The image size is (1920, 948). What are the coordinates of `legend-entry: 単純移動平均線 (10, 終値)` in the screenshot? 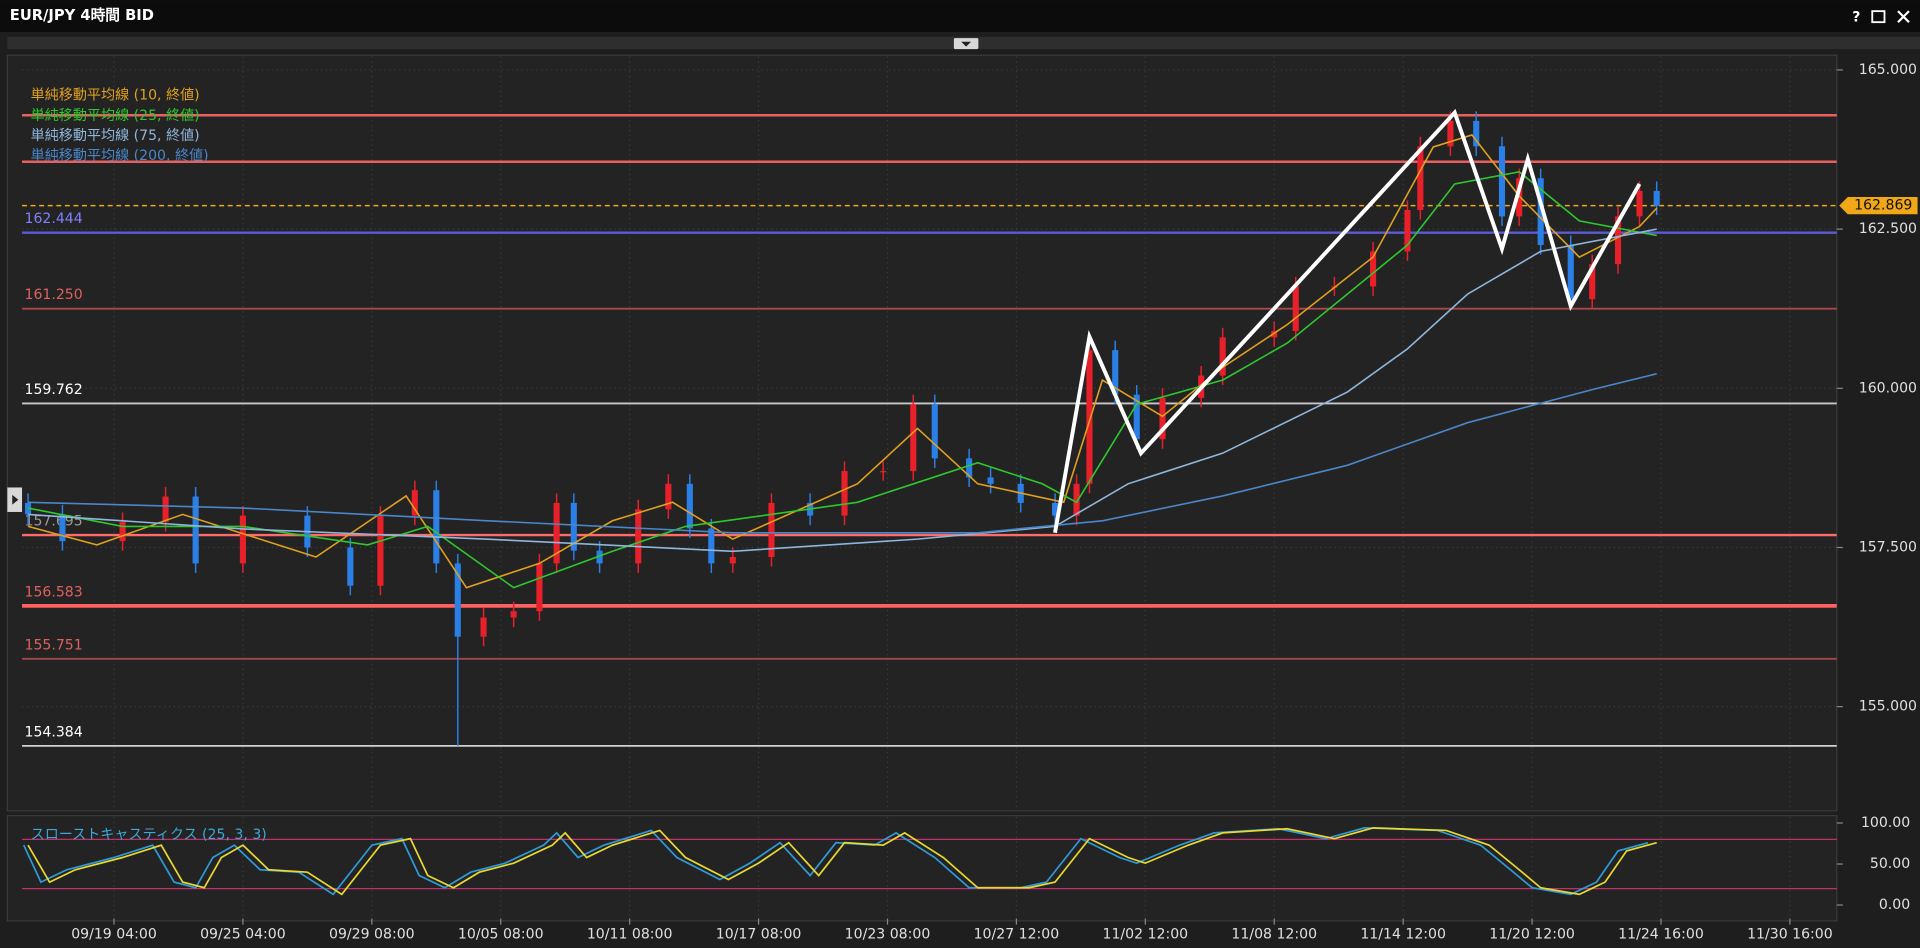 It's located at (115, 96).